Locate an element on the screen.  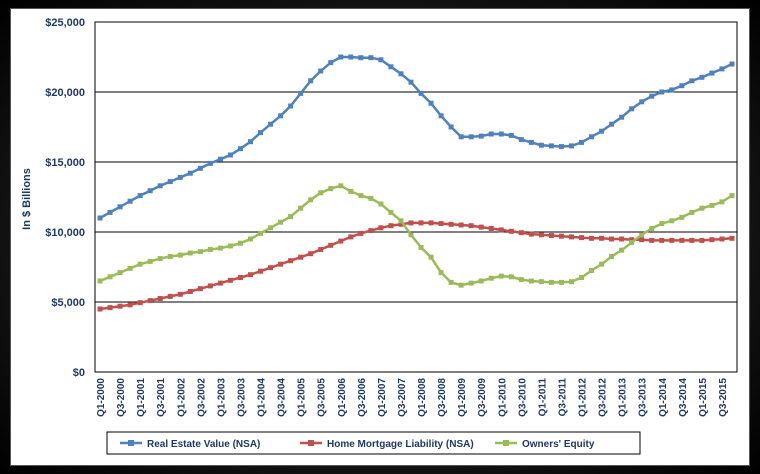
x-tick-label: Q3-2011 is located at coordinates (562, 397).